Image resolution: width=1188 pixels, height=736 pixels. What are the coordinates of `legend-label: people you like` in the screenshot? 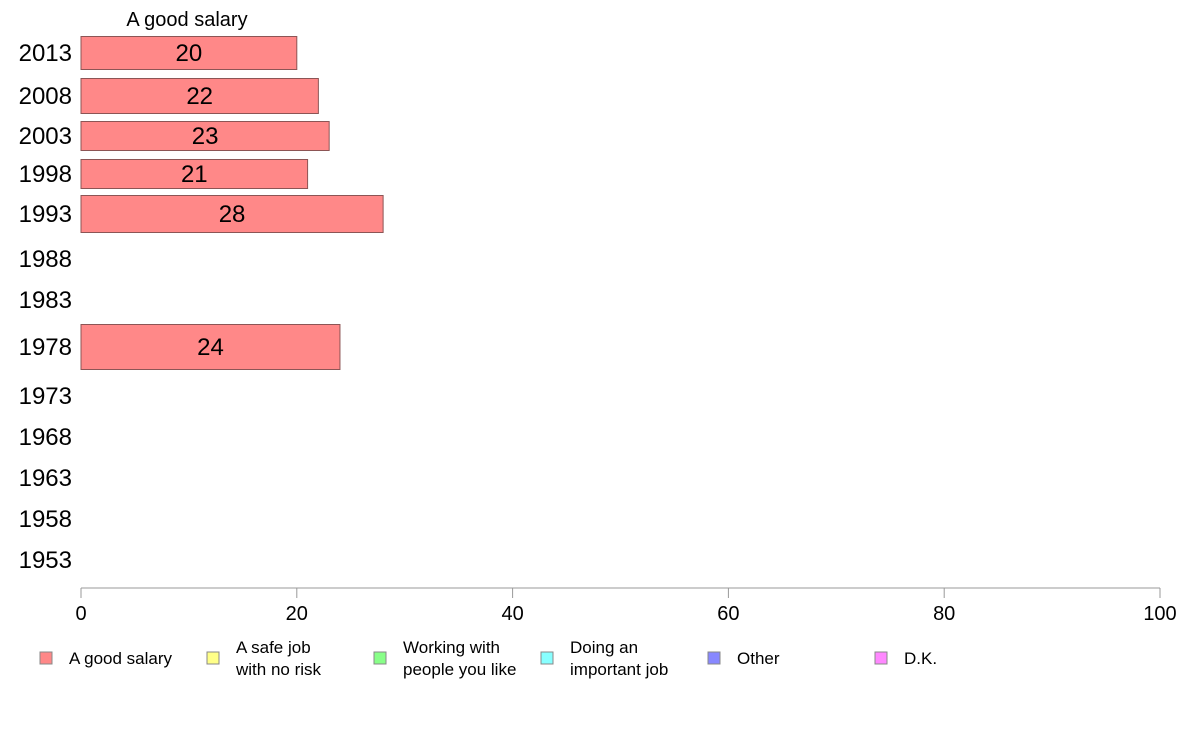 It's located at (459, 669).